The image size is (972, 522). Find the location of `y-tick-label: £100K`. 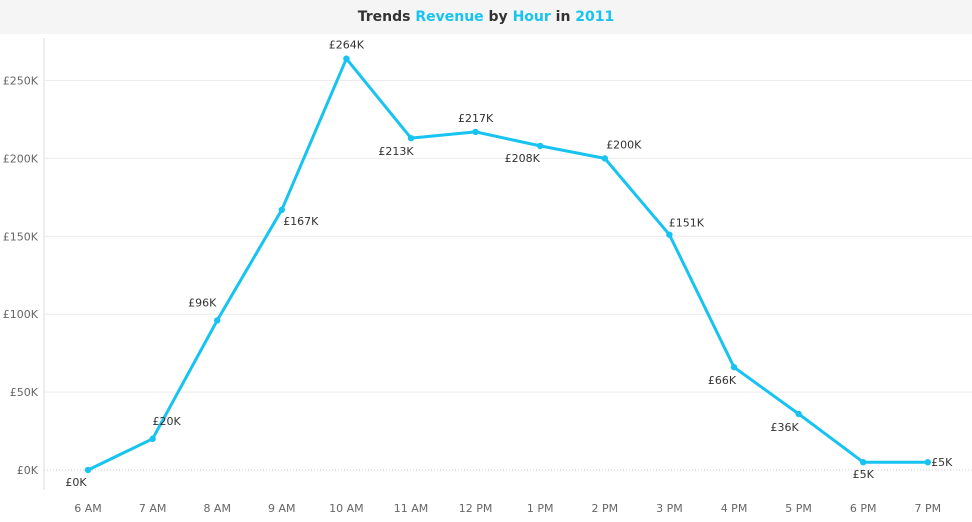

y-tick-label: £100K is located at coordinates (21, 314).